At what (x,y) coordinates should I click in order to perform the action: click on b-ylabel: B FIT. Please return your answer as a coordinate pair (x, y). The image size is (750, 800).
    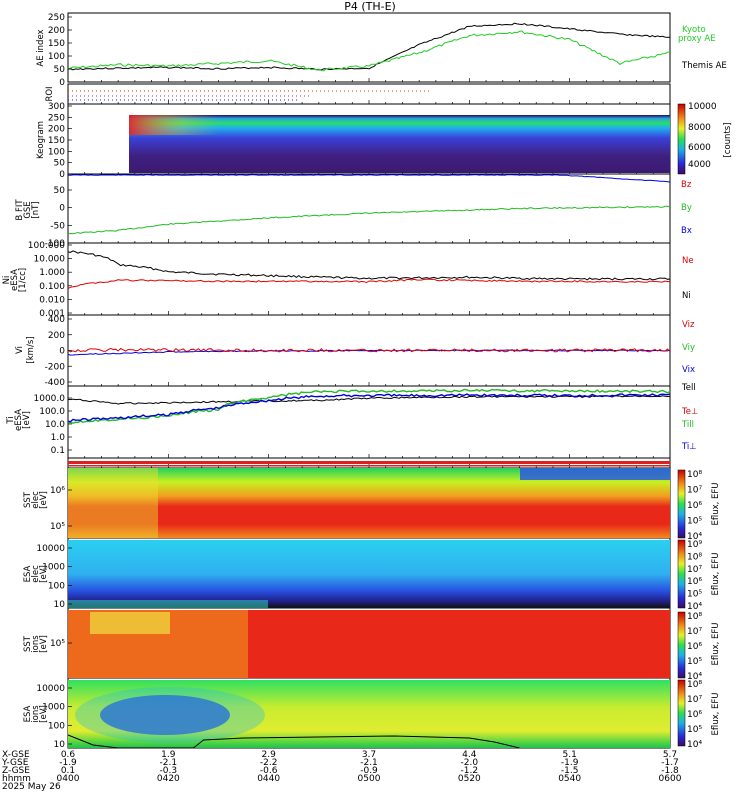
    Looking at the image, I should click on (20, 210).